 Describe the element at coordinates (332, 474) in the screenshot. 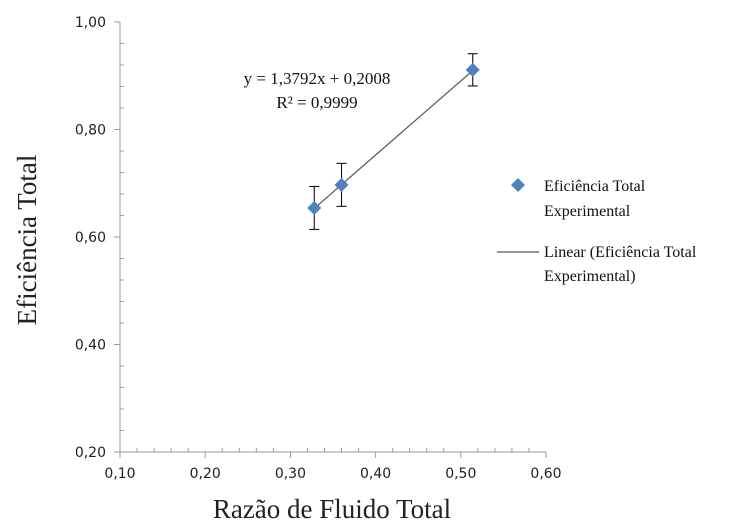

I see `x-tick-labels: 0,10 0,20 0,30 0,40 0,50 0,60` at that location.